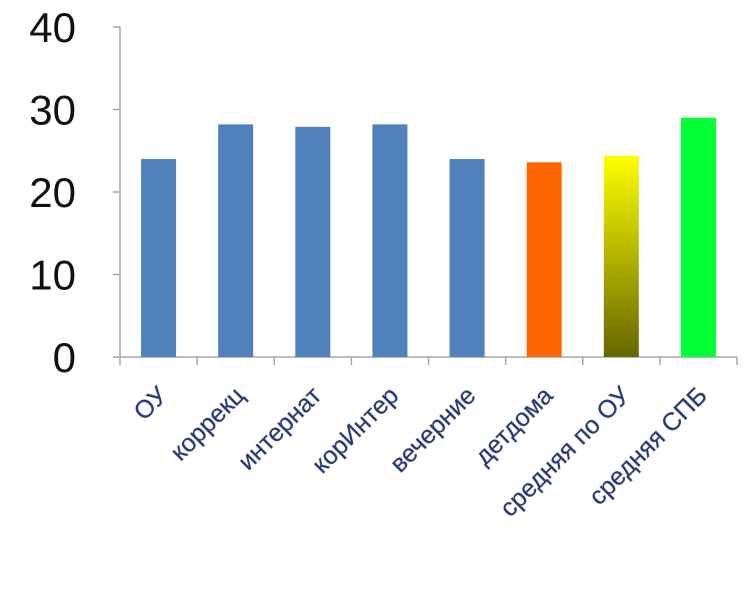 The height and width of the screenshot is (591, 753). I want to click on y-tick-label: 40, so click(52, 27).